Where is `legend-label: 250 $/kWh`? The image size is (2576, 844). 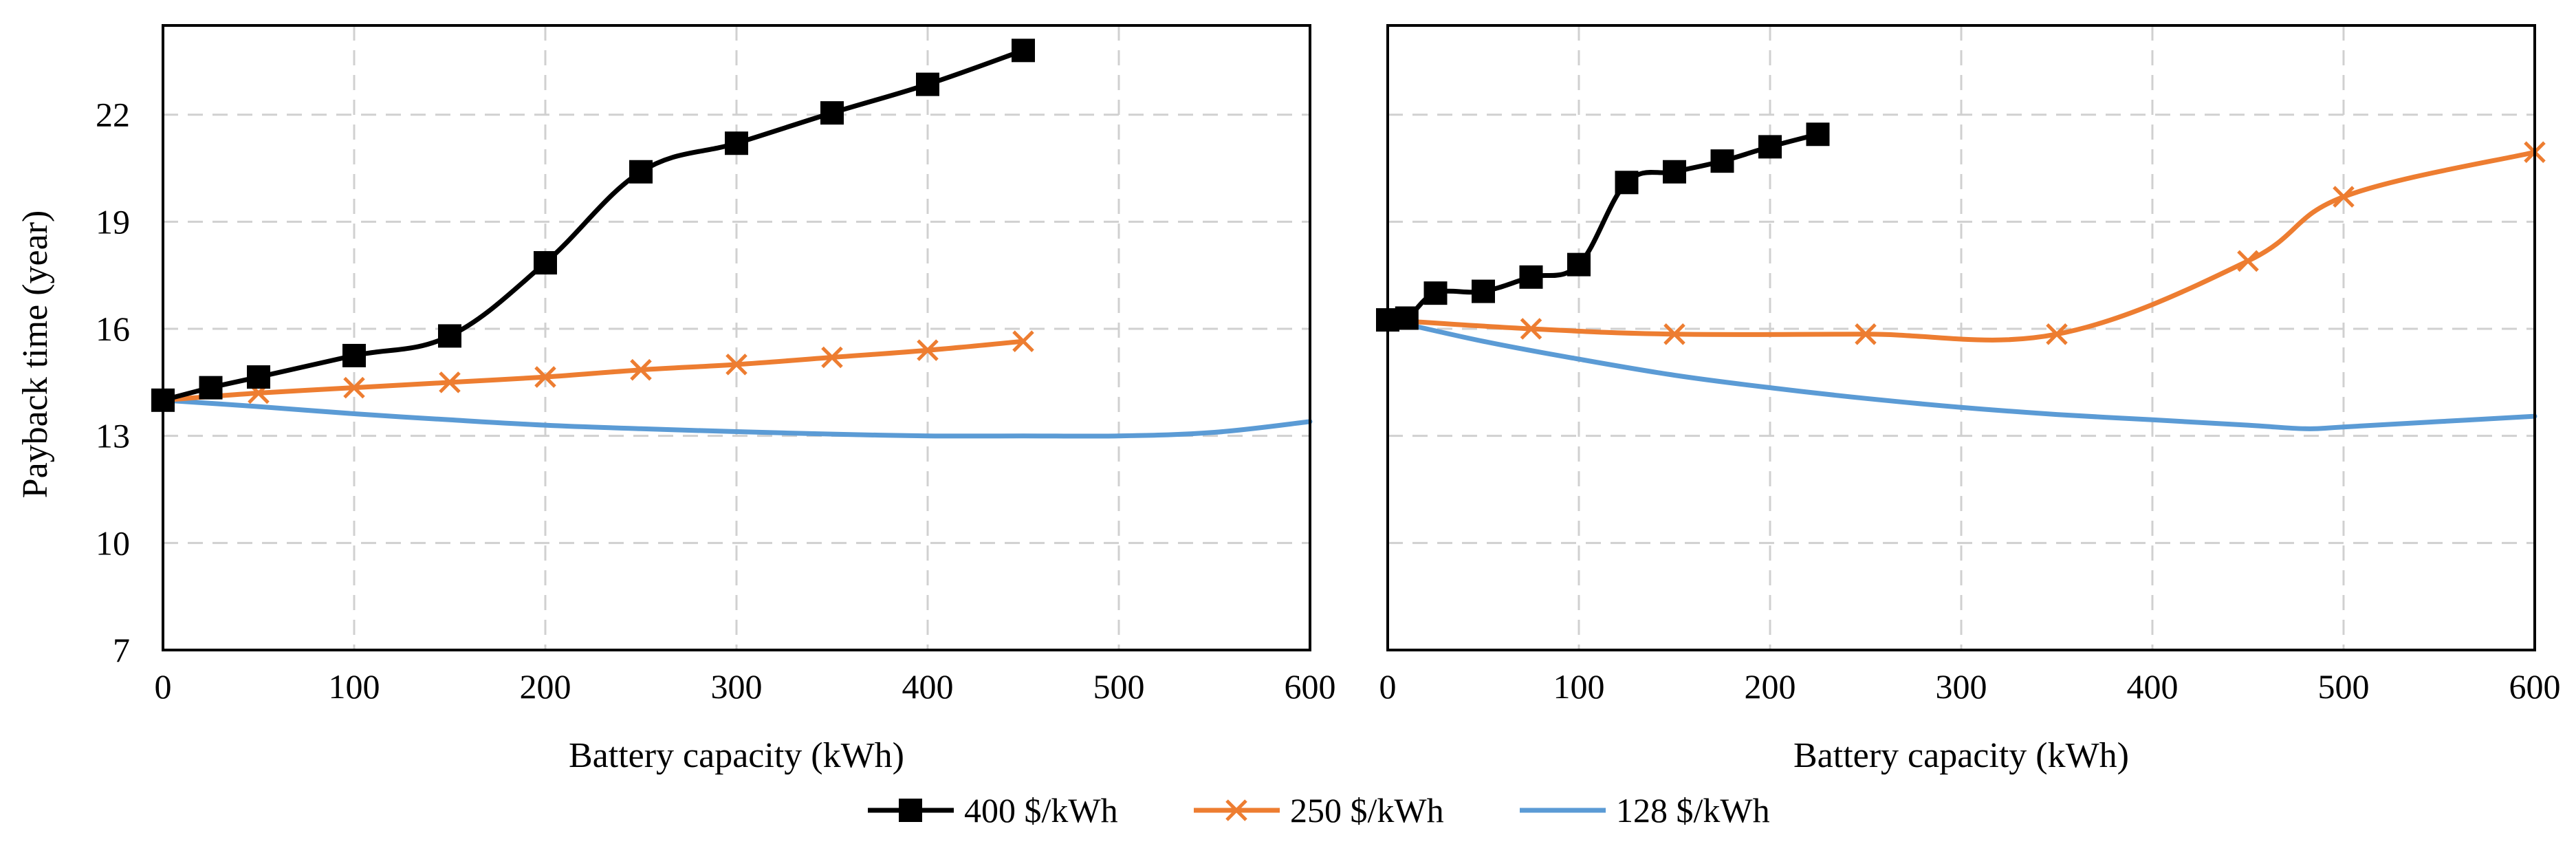
legend-label: 250 $/kWh is located at coordinates (1367, 810).